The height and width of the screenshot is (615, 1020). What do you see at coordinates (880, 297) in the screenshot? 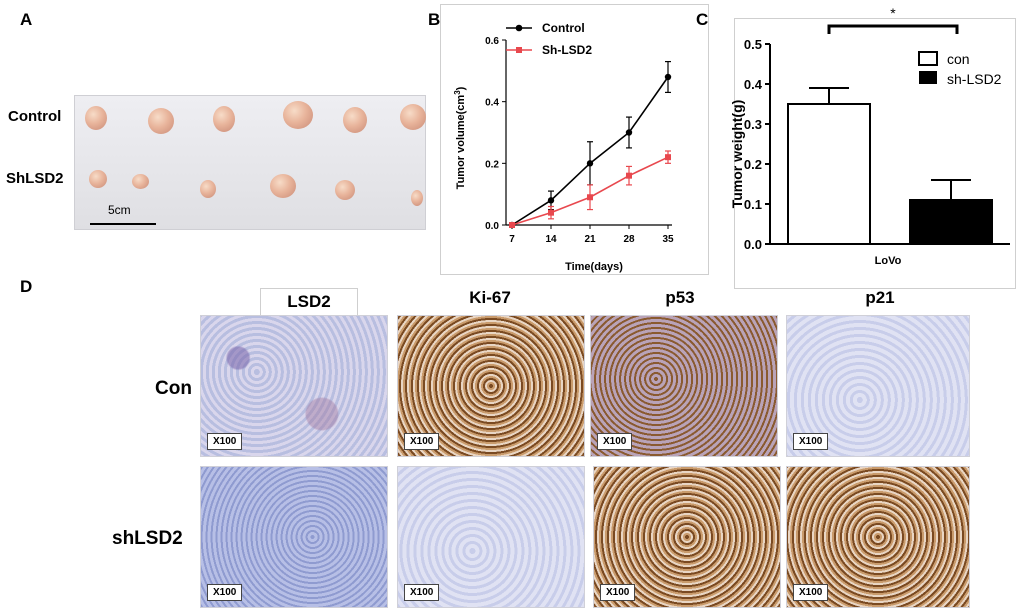
I see `column-header-p21: p21` at bounding box center [880, 297].